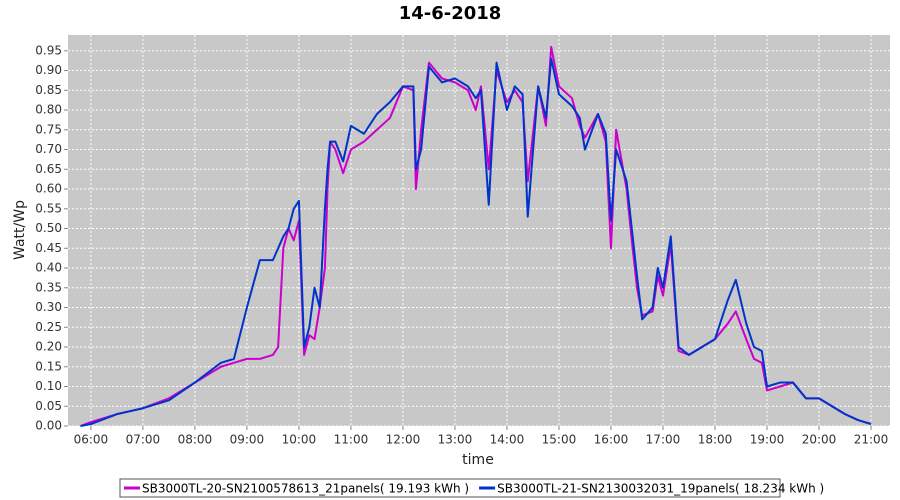 The width and height of the screenshot is (900, 500). I want to click on y-tick-label: 0.20, so click(48, 347).